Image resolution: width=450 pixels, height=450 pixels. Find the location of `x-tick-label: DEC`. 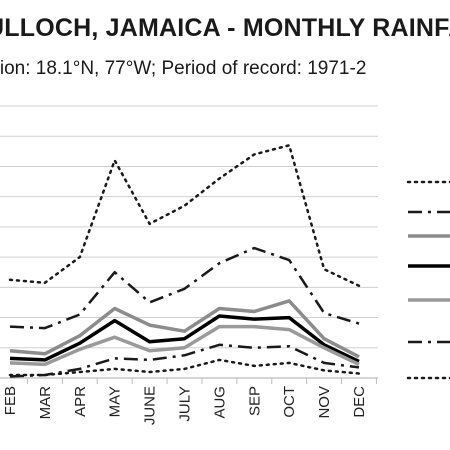

x-tick-label: DEC is located at coordinates (359, 402).